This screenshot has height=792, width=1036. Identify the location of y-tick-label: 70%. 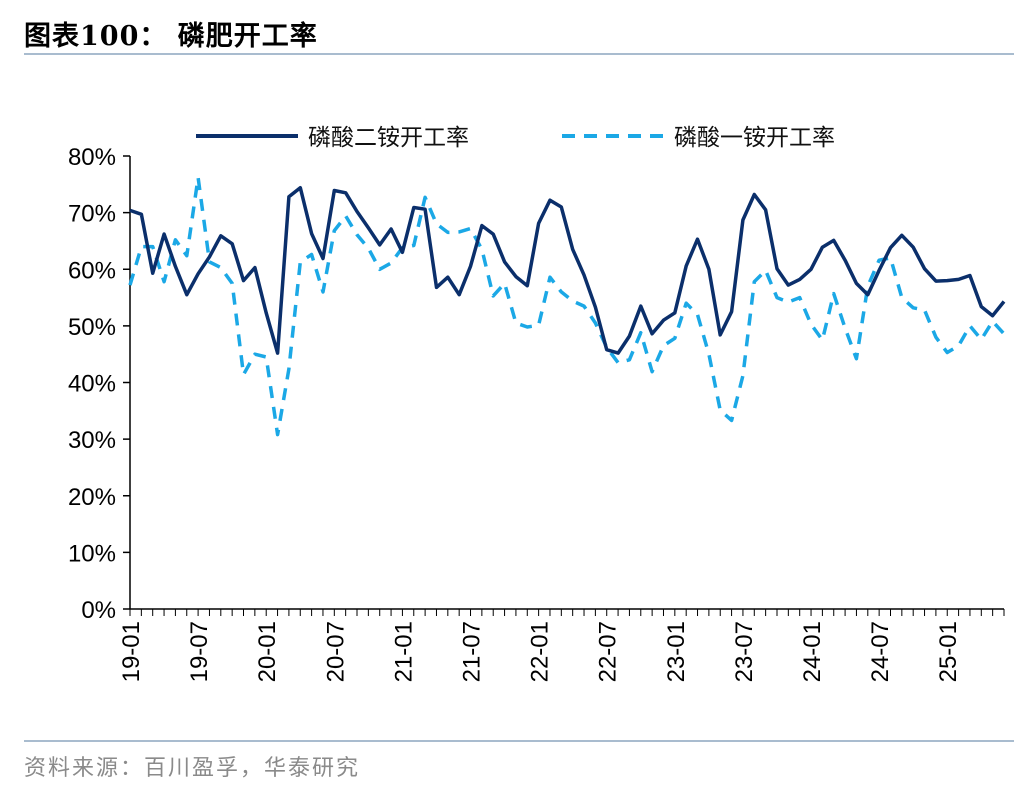
(92, 214).